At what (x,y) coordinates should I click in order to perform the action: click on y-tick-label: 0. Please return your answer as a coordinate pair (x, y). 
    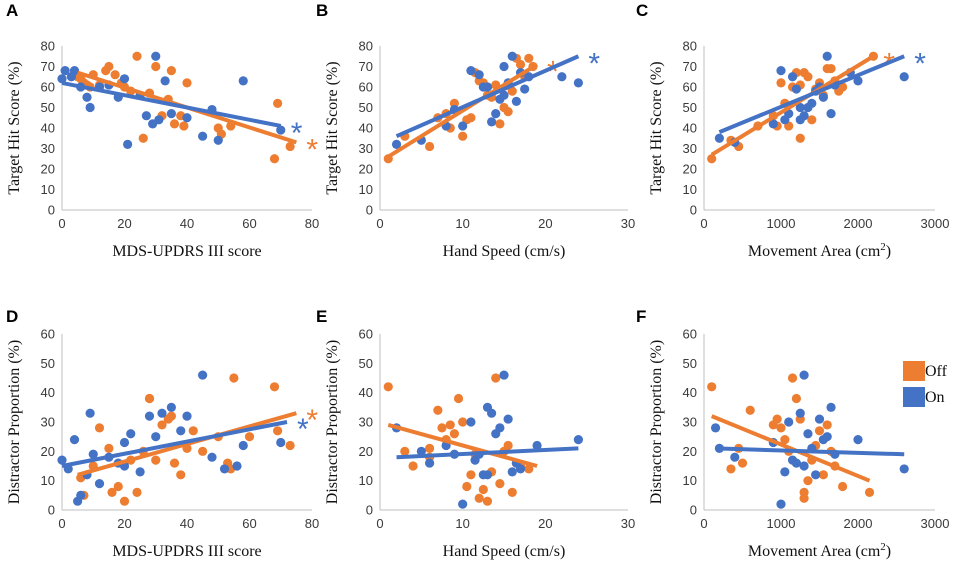
    Looking at the image, I should click on (51, 510).